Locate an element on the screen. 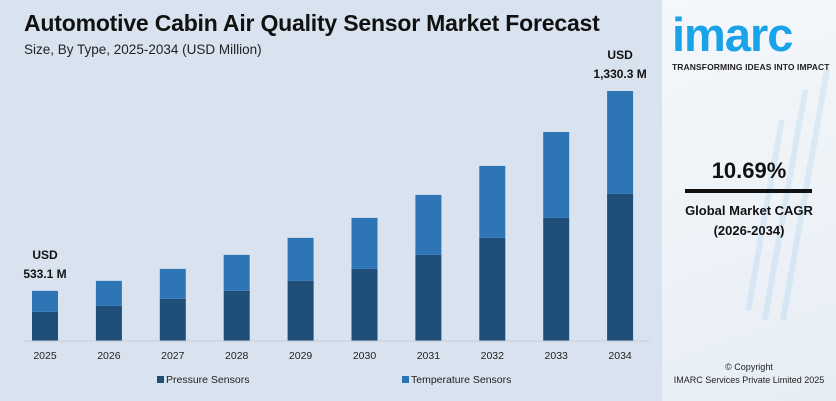 The height and width of the screenshot is (401, 836). cagr-value: 10.69% is located at coordinates (749, 170).